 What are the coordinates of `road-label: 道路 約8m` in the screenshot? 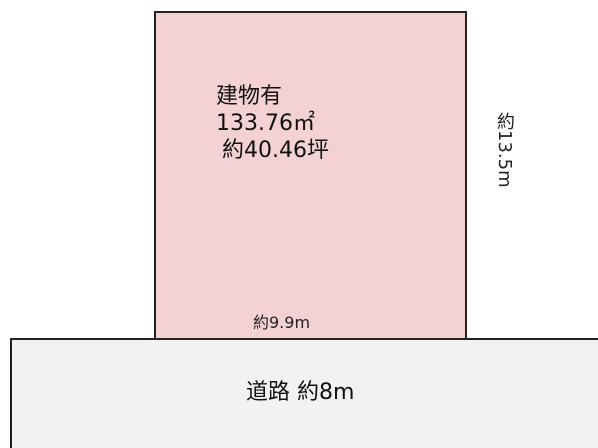 It's located at (300, 392).